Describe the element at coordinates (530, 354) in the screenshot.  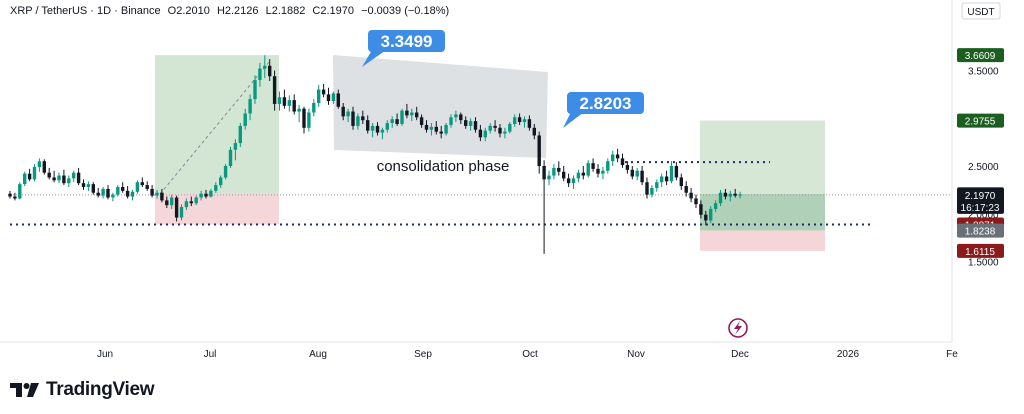
I see `time-tick-label: Oct` at that location.